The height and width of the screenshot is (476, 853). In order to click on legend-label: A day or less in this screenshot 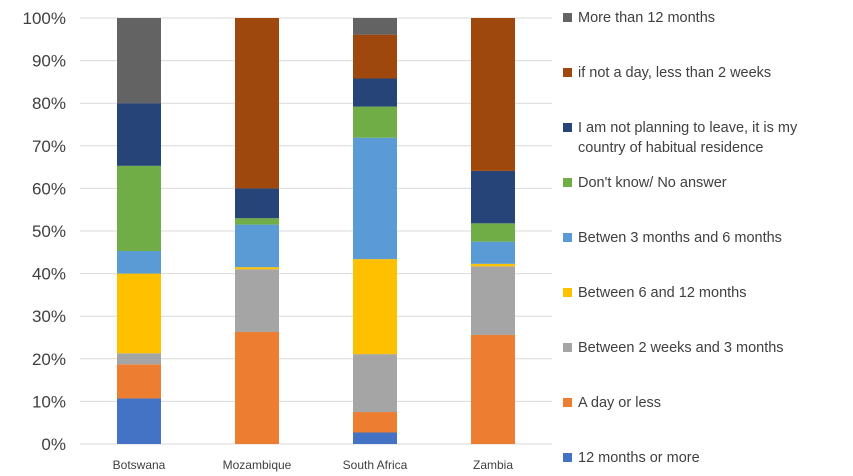, I will do `click(620, 403)`.